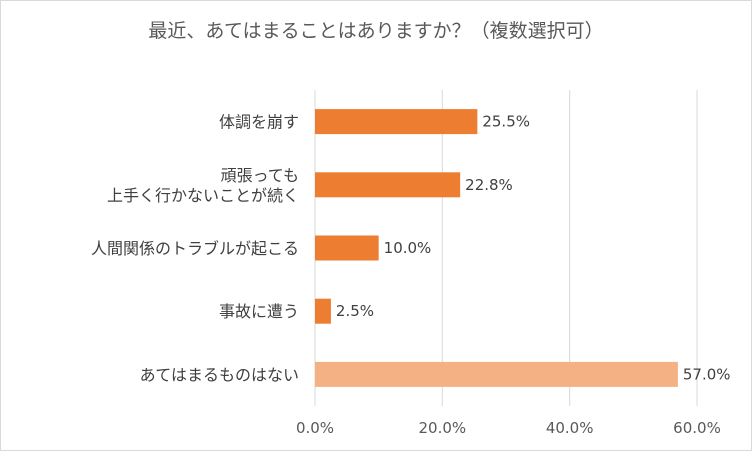 This screenshot has width=752, height=451. I want to click on category-label: 上手く行かないことが続く, so click(203, 195).